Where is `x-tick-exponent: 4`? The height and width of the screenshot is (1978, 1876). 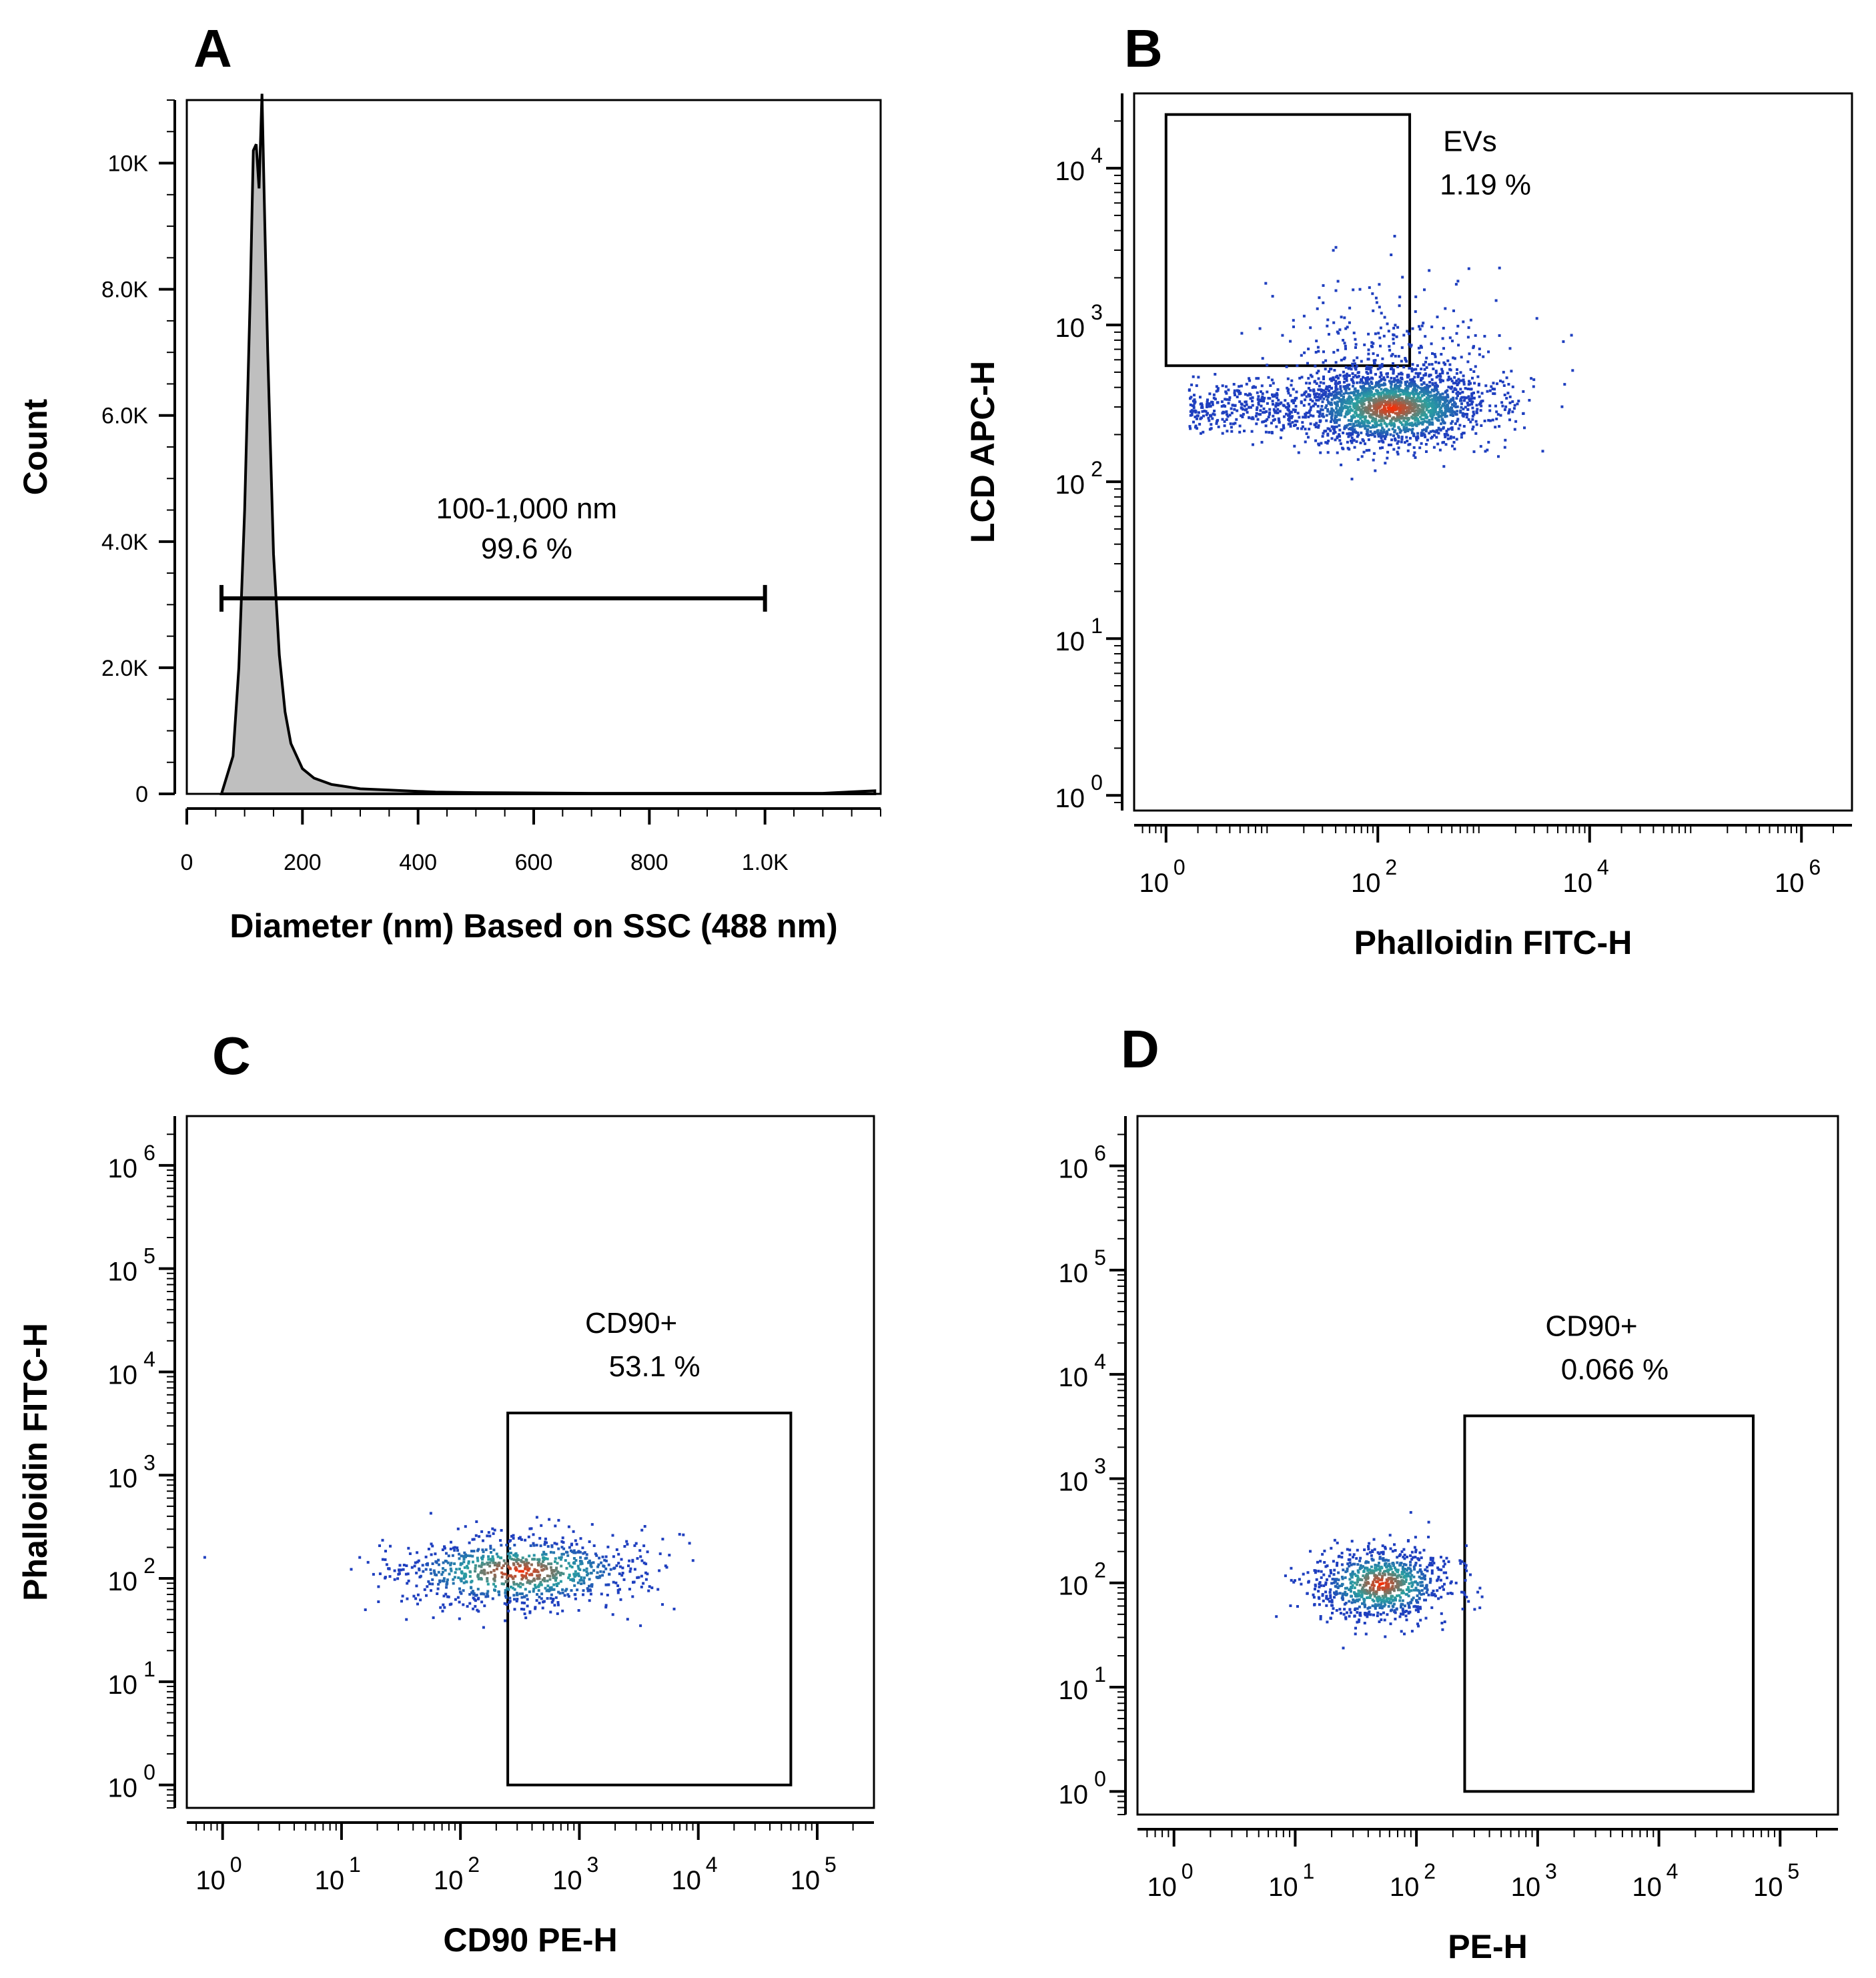 x-tick-exponent: 4 is located at coordinates (712, 1865).